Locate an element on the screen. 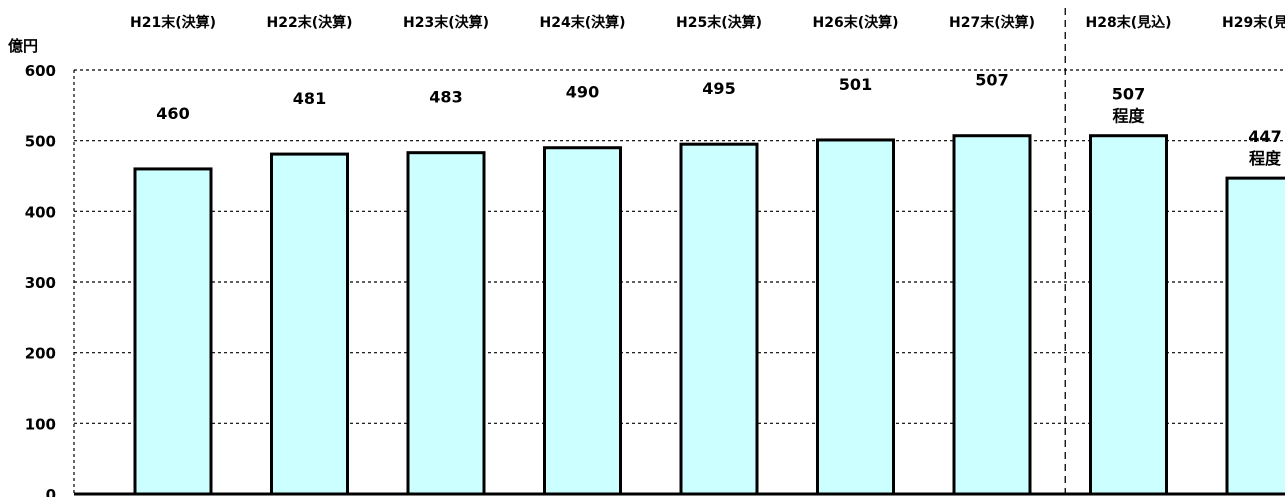  y-axis-unit-label: 億円 is located at coordinates (23, 46).